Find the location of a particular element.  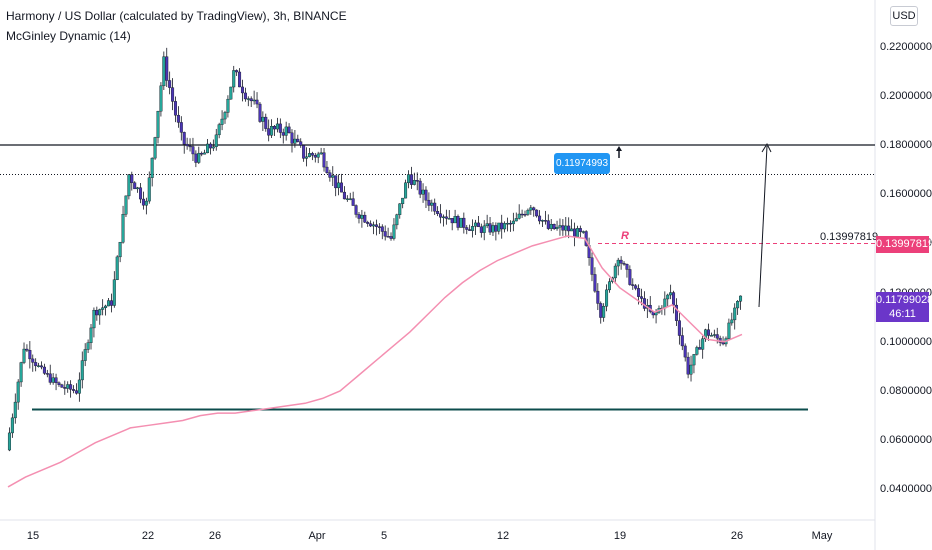

price-callout: 0.11974993 is located at coordinates (582, 163).